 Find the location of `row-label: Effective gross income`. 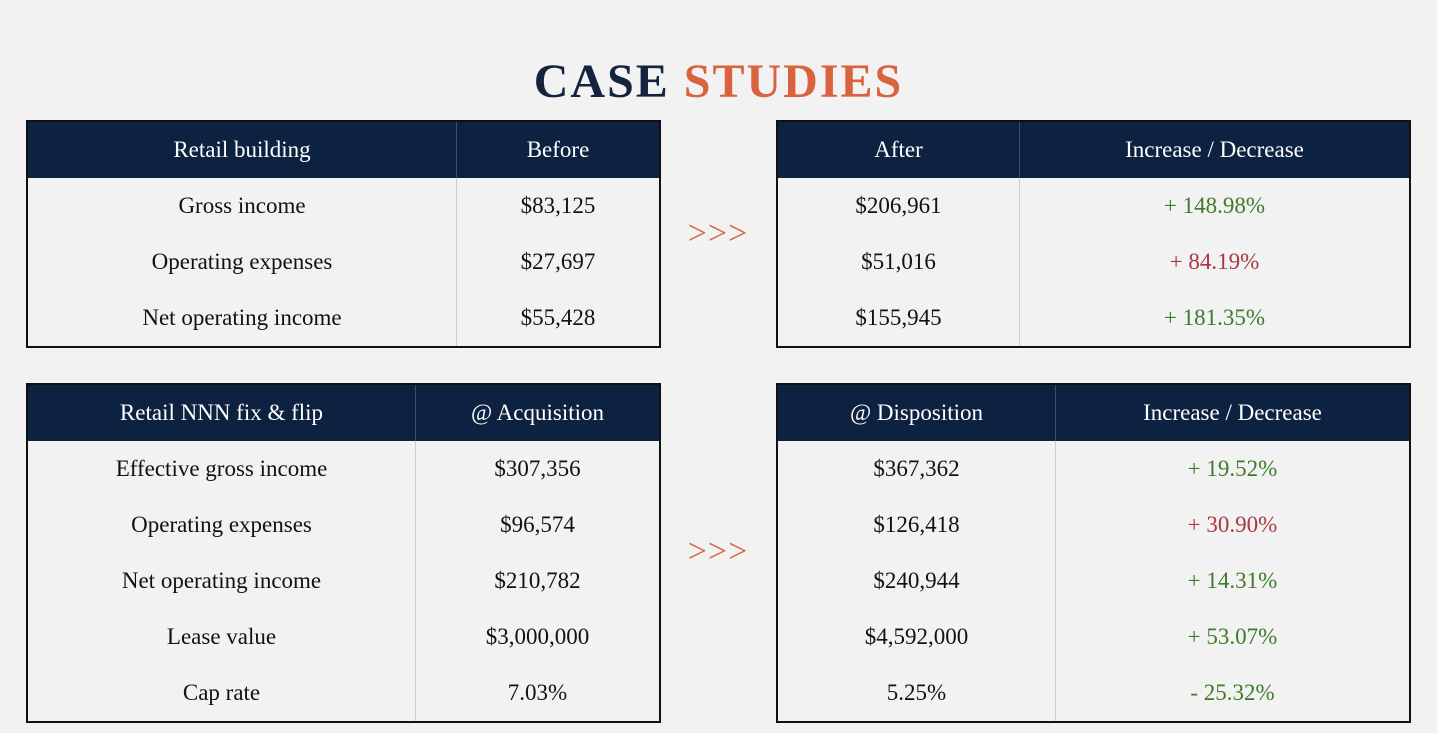

row-label: Effective gross income is located at coordinates (221, 468).